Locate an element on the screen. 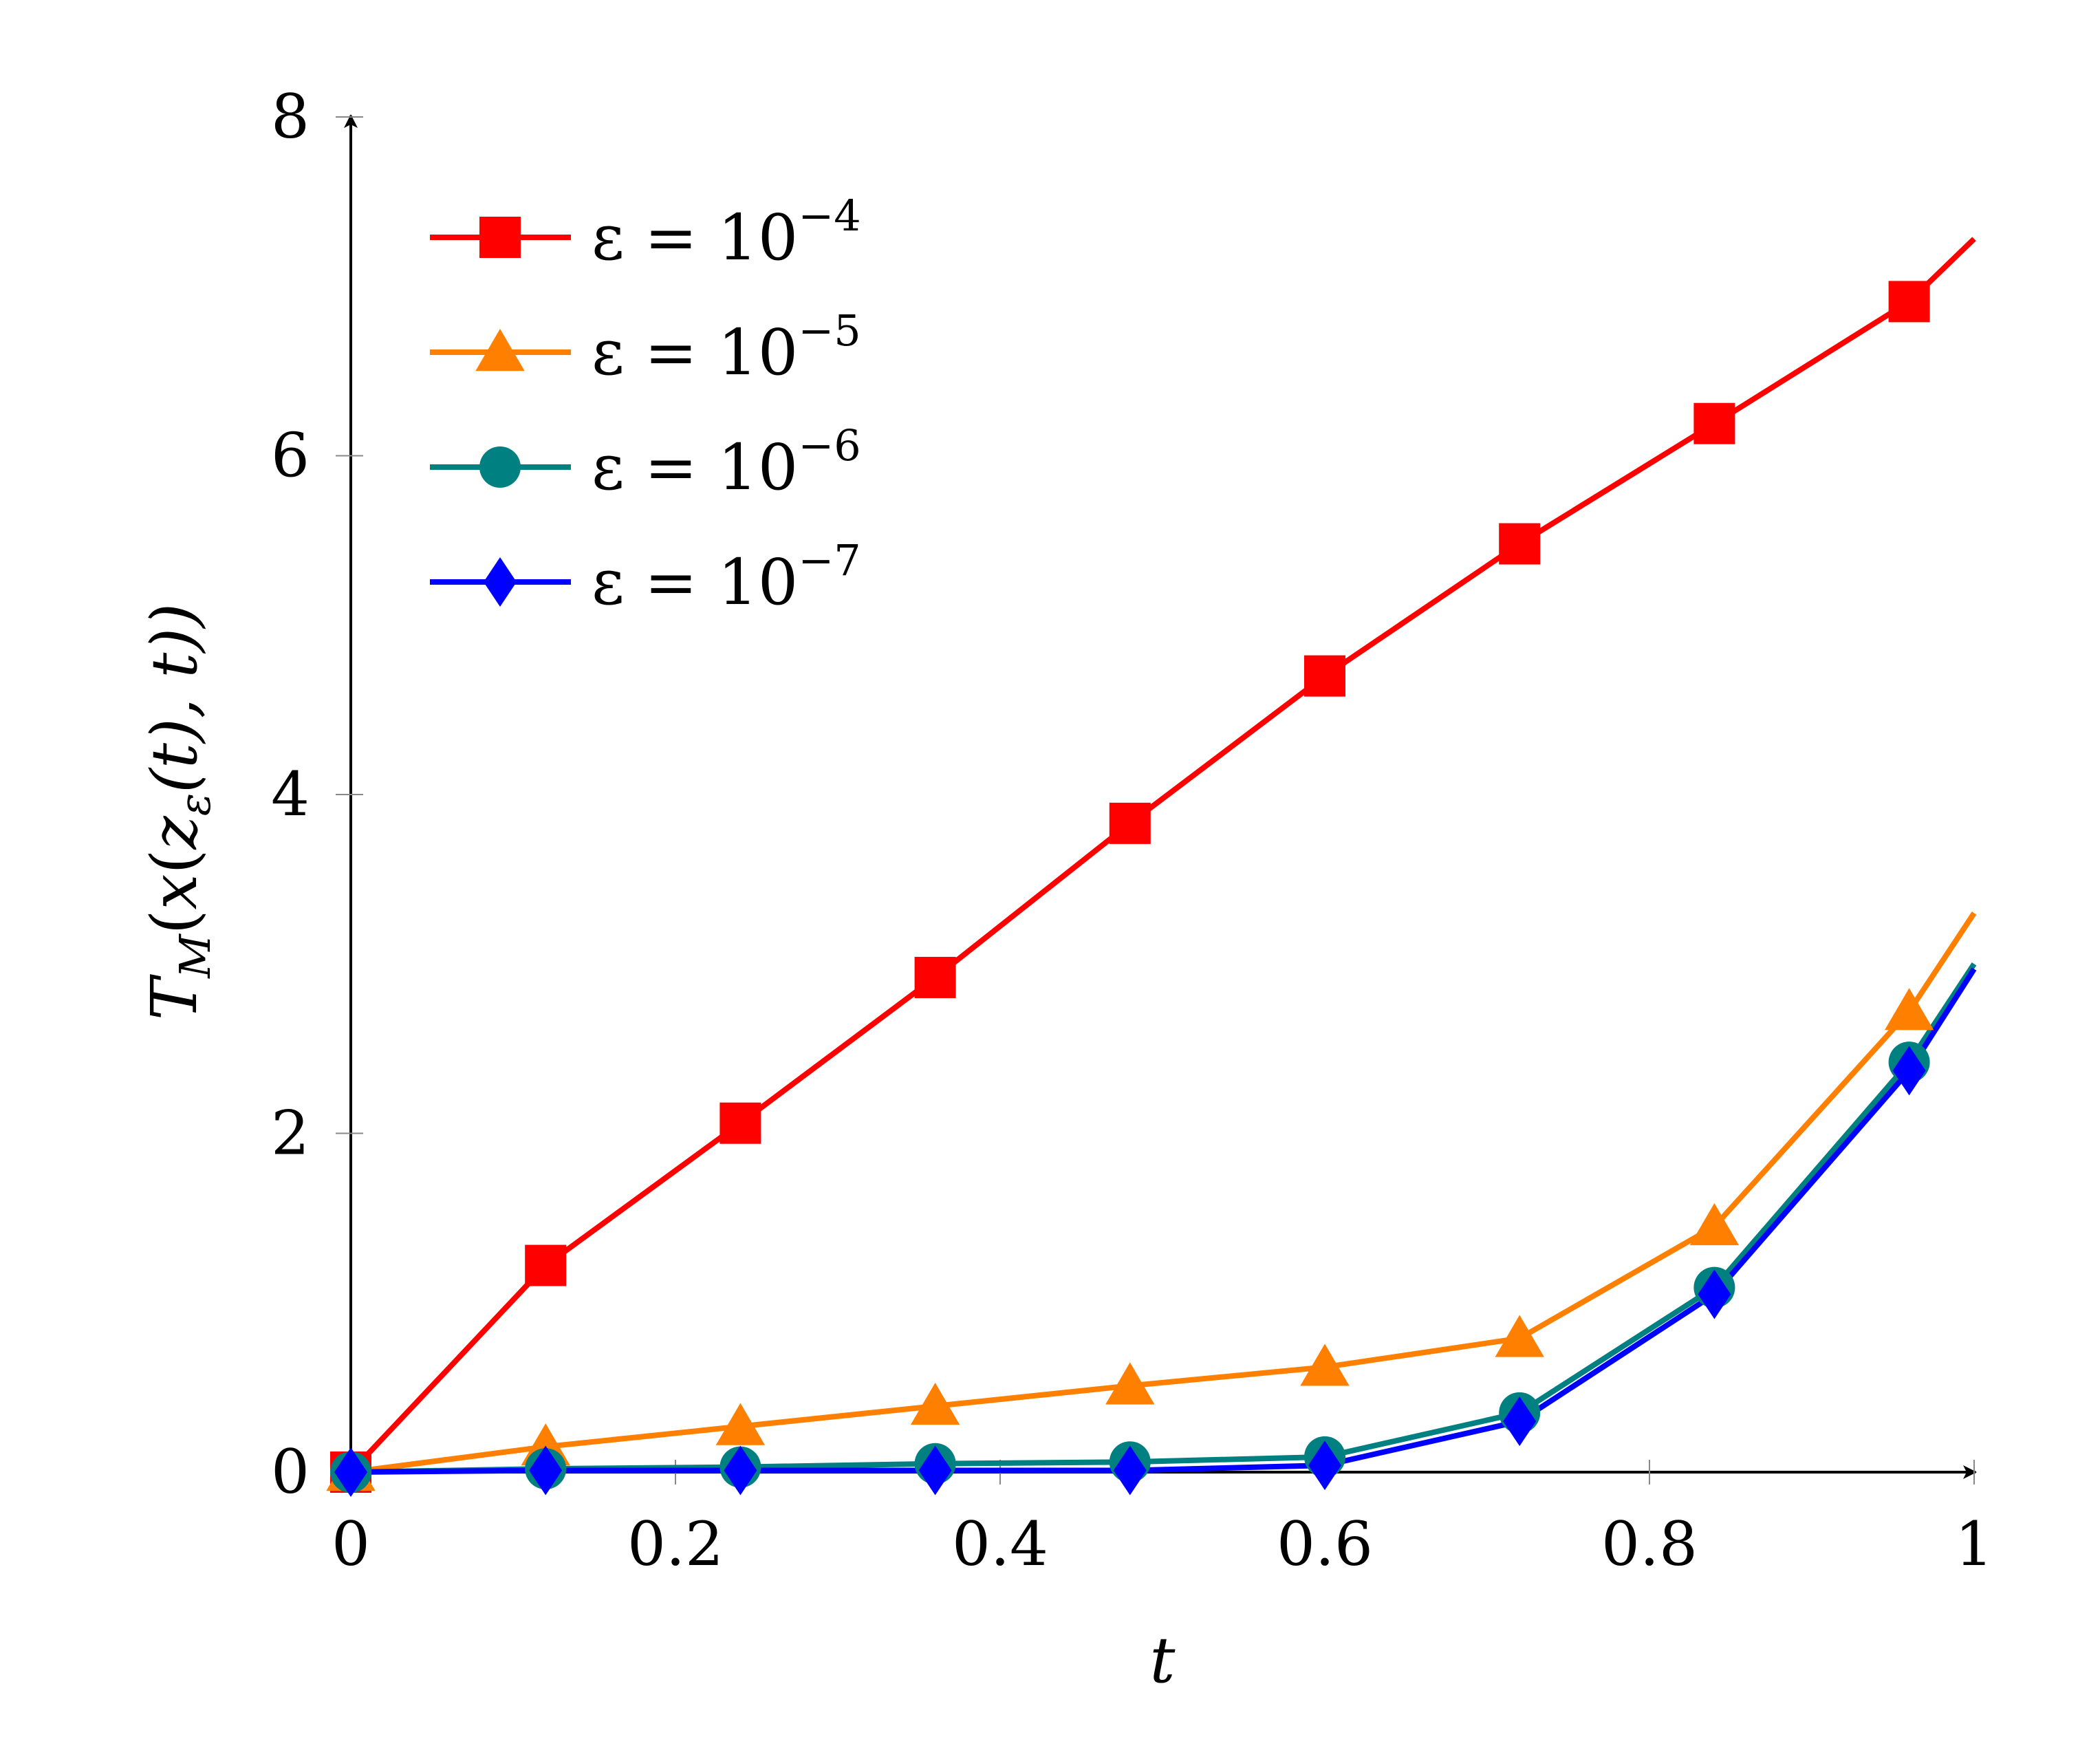  x-tick-label: 0.4 is located at coordinates (1000, 1544).